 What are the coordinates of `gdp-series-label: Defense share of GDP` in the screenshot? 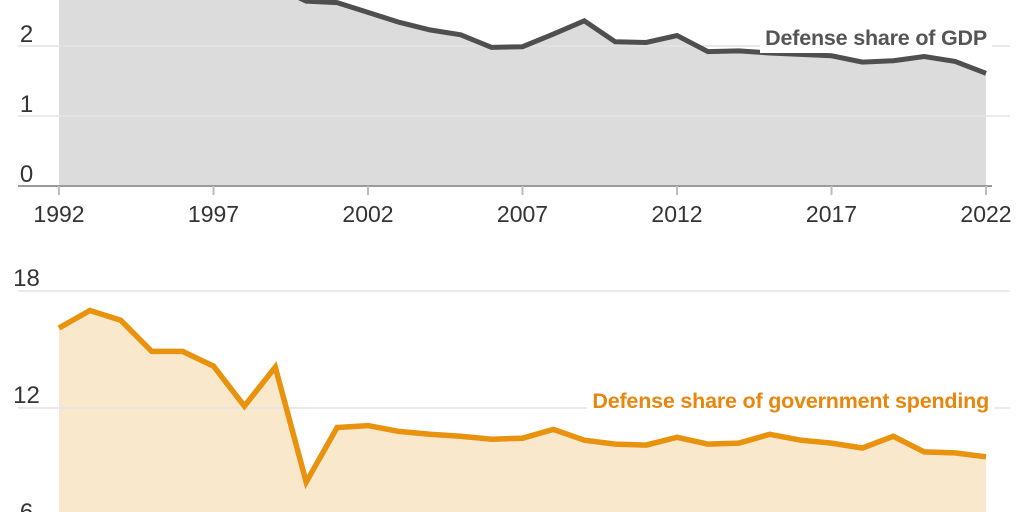 It's located at (876, 39).